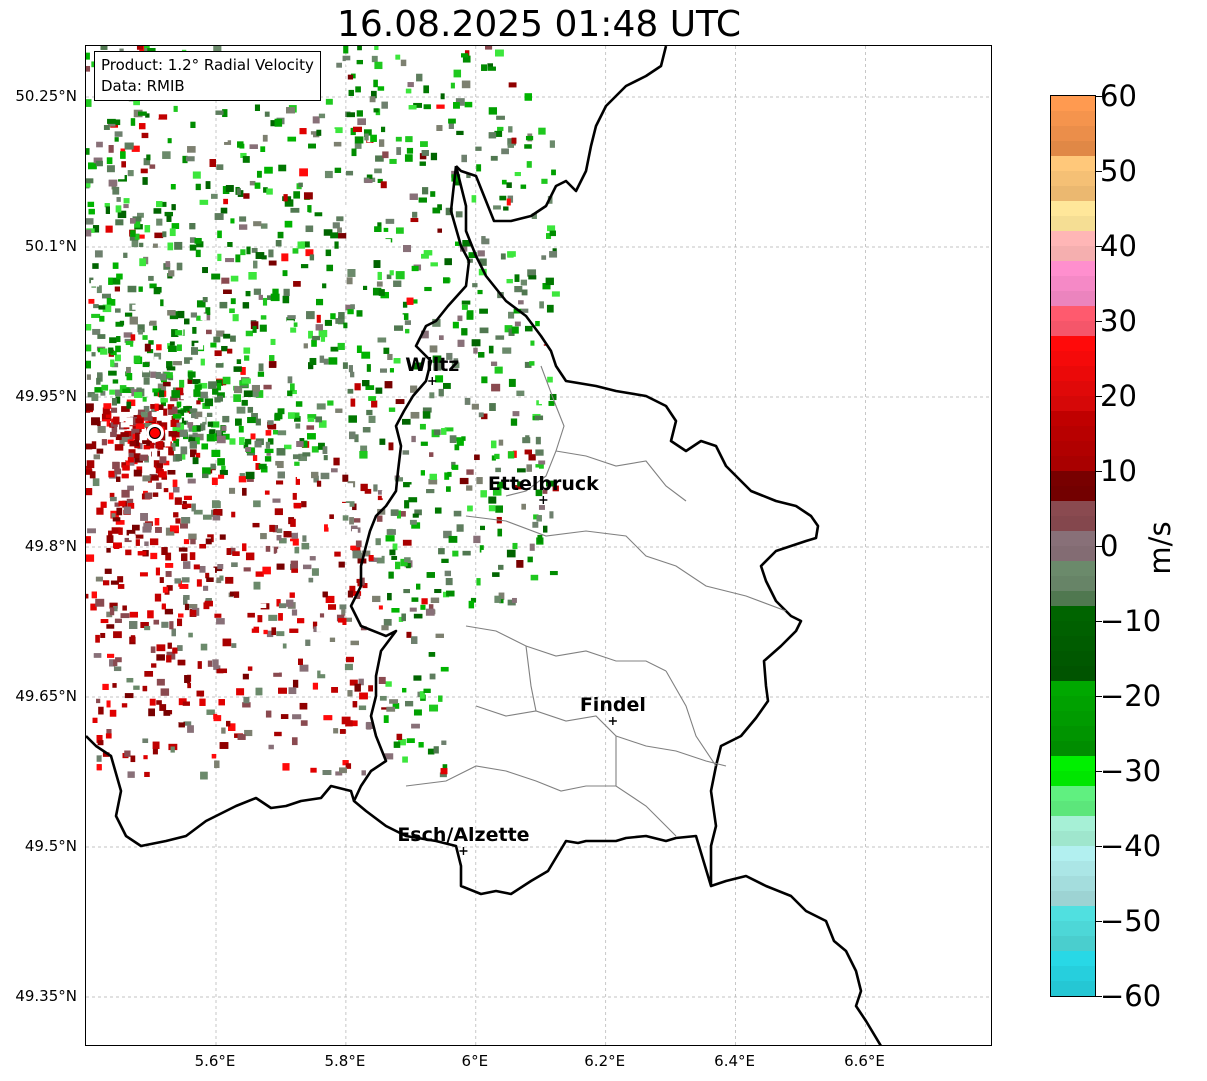 The width and height of the screenshot is (1207, 1081). Describe the element at coordinates (1118, 396) in the screenshot. I see `colorbar-tick-label: 20` at that location.